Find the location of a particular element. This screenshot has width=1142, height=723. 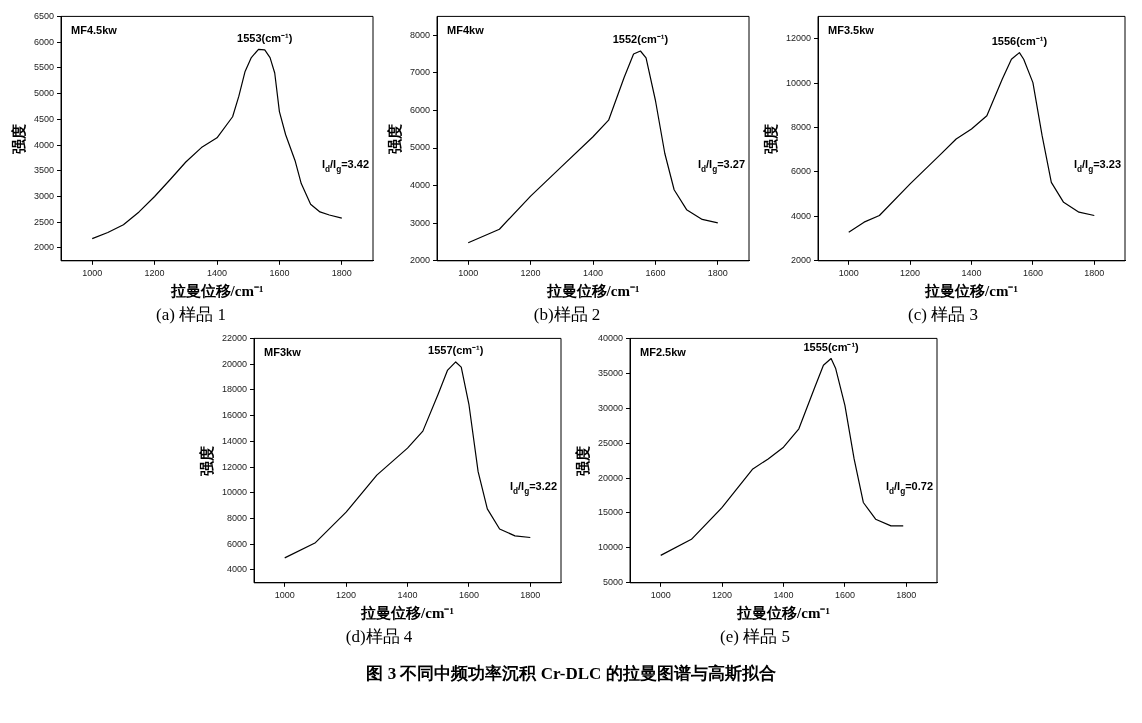

annotation: 1553(cm⁻¹) is located at coordinates (265, 37).